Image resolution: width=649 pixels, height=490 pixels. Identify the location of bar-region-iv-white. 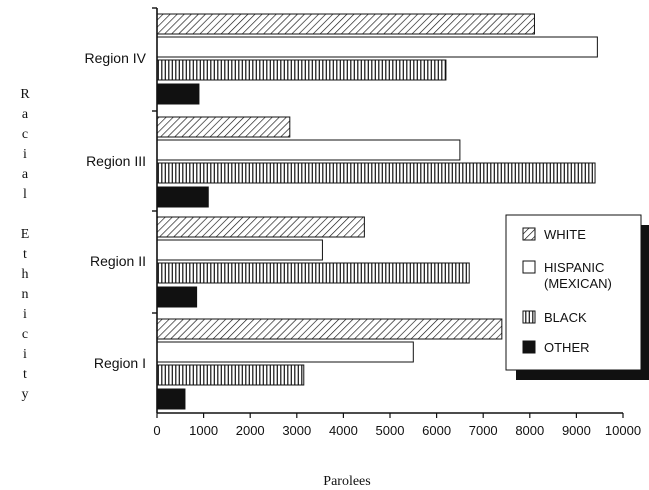
(345, 24).